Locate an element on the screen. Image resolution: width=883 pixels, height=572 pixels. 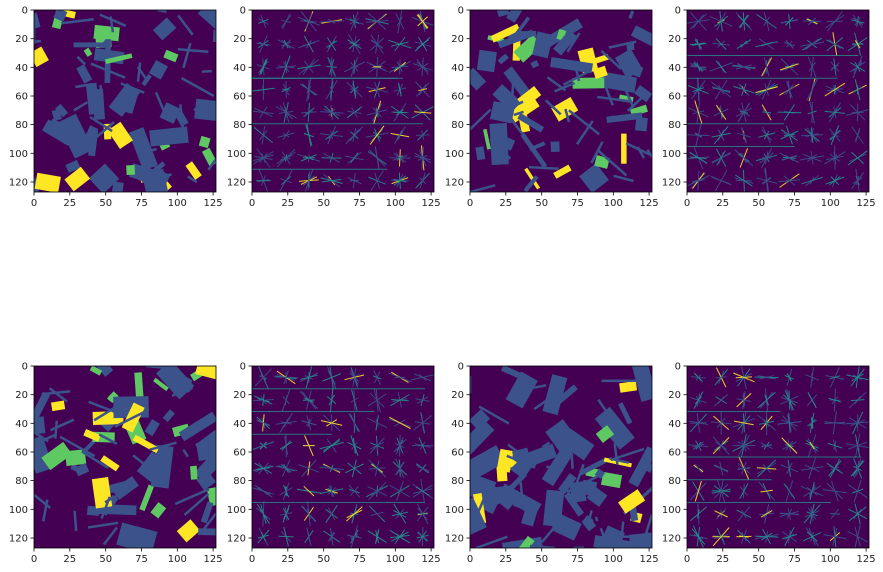
y-tick-label: 0 is located at coordinates (25, 11).